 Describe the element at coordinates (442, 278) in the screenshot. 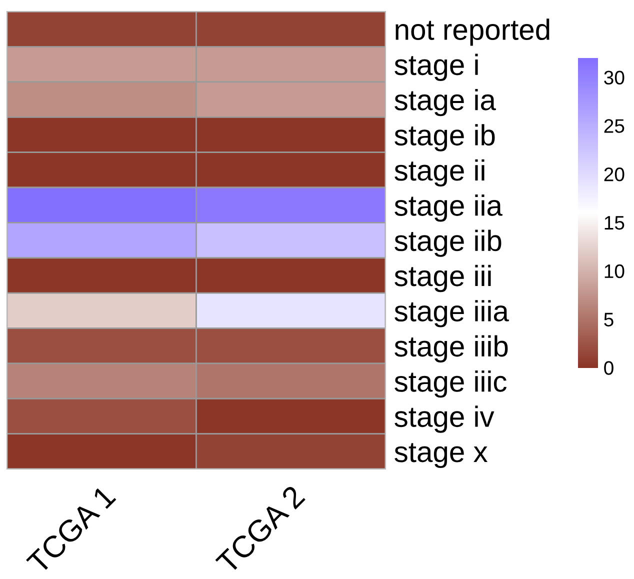

I see `y-tick-label: stage iii` at that location.